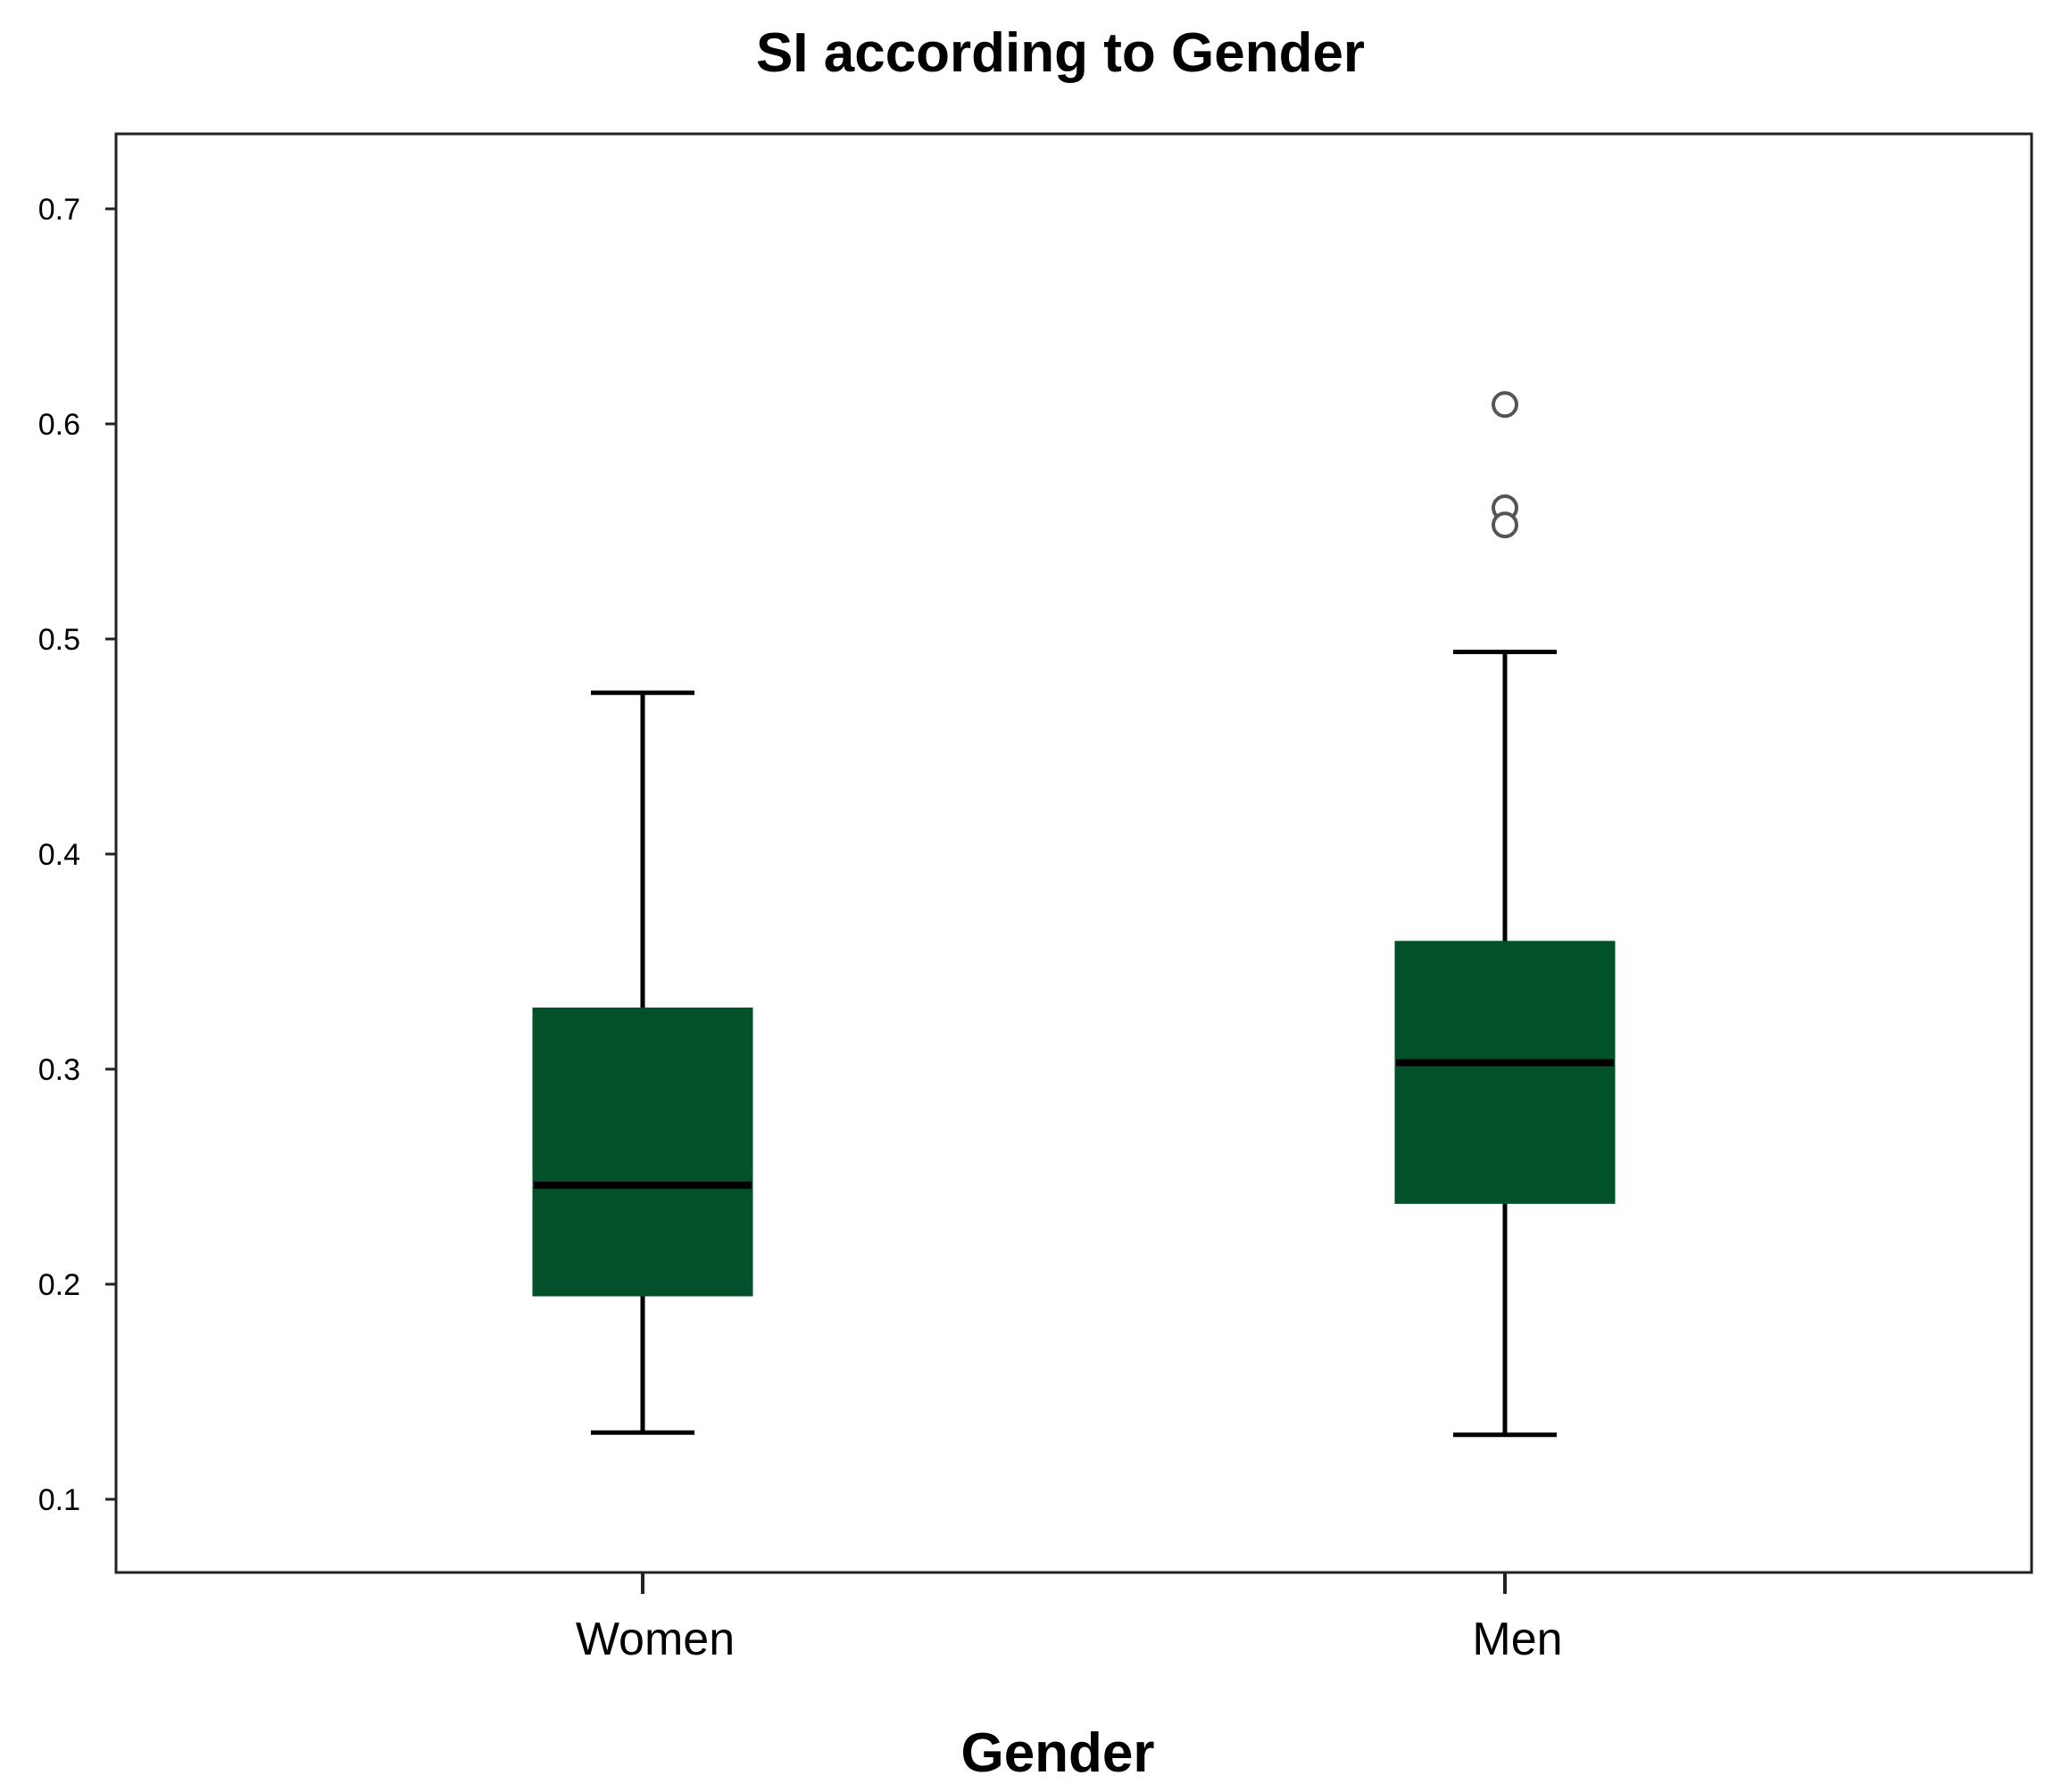  What do you see at coordinates (1517, 1639) in the screenshot?
I see `x-category-label: Men` at bounding box center [1517, 1639].